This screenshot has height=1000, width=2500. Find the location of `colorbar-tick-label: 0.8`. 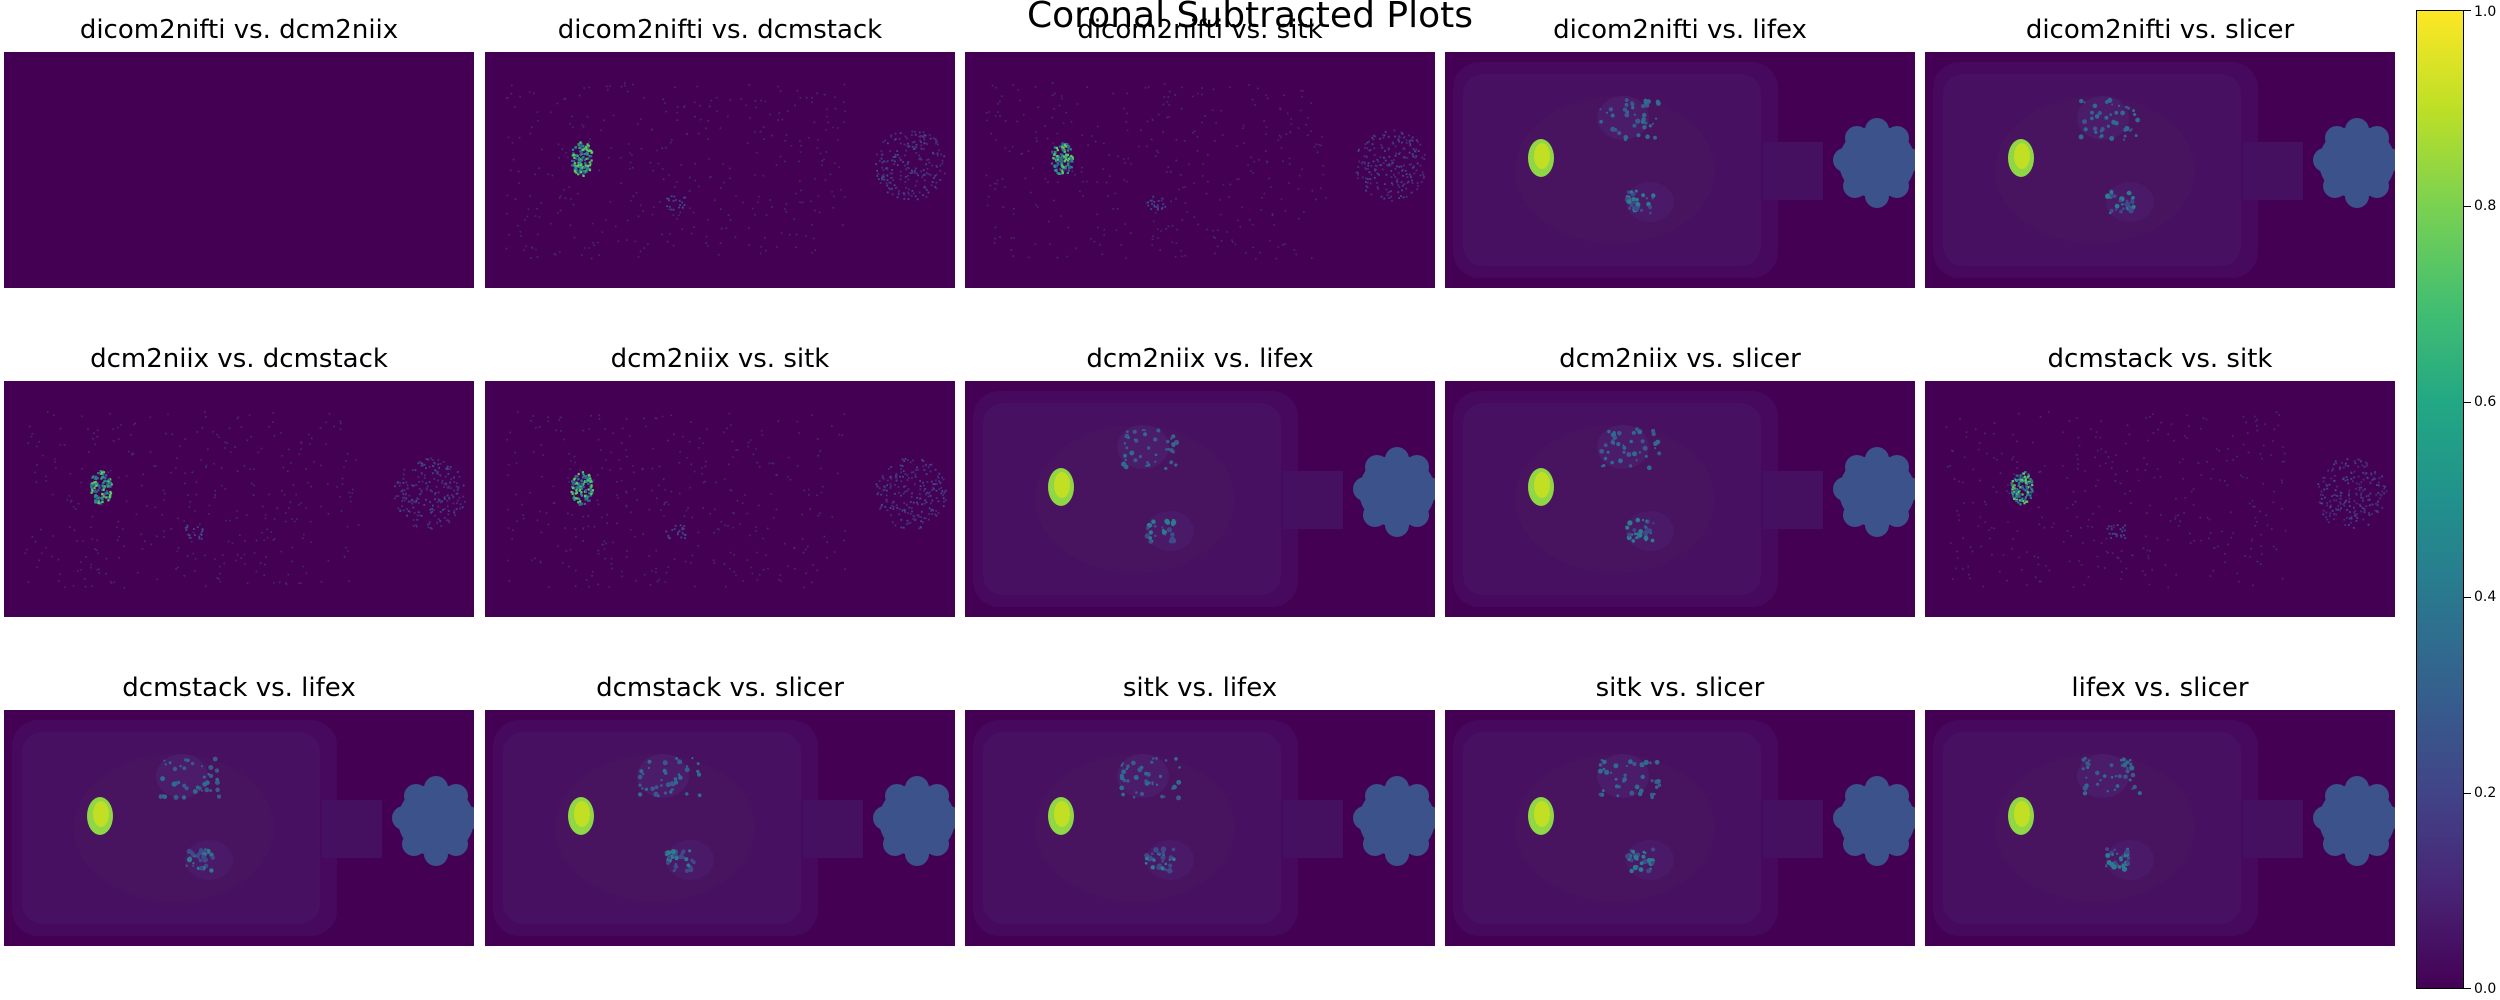

colorbar-tick-label: 0.8 is located at coordinates (2485, 206).